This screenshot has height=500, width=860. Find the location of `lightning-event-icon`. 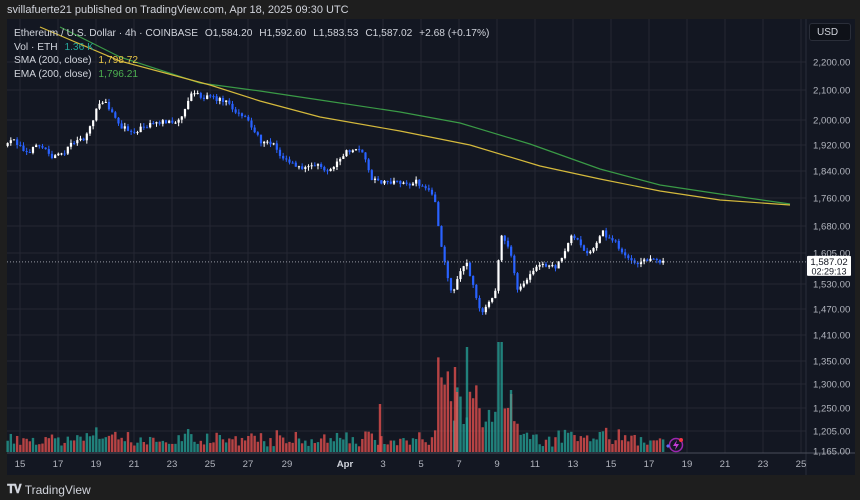

lightning-event-icon is located at coordinates (675, 445).